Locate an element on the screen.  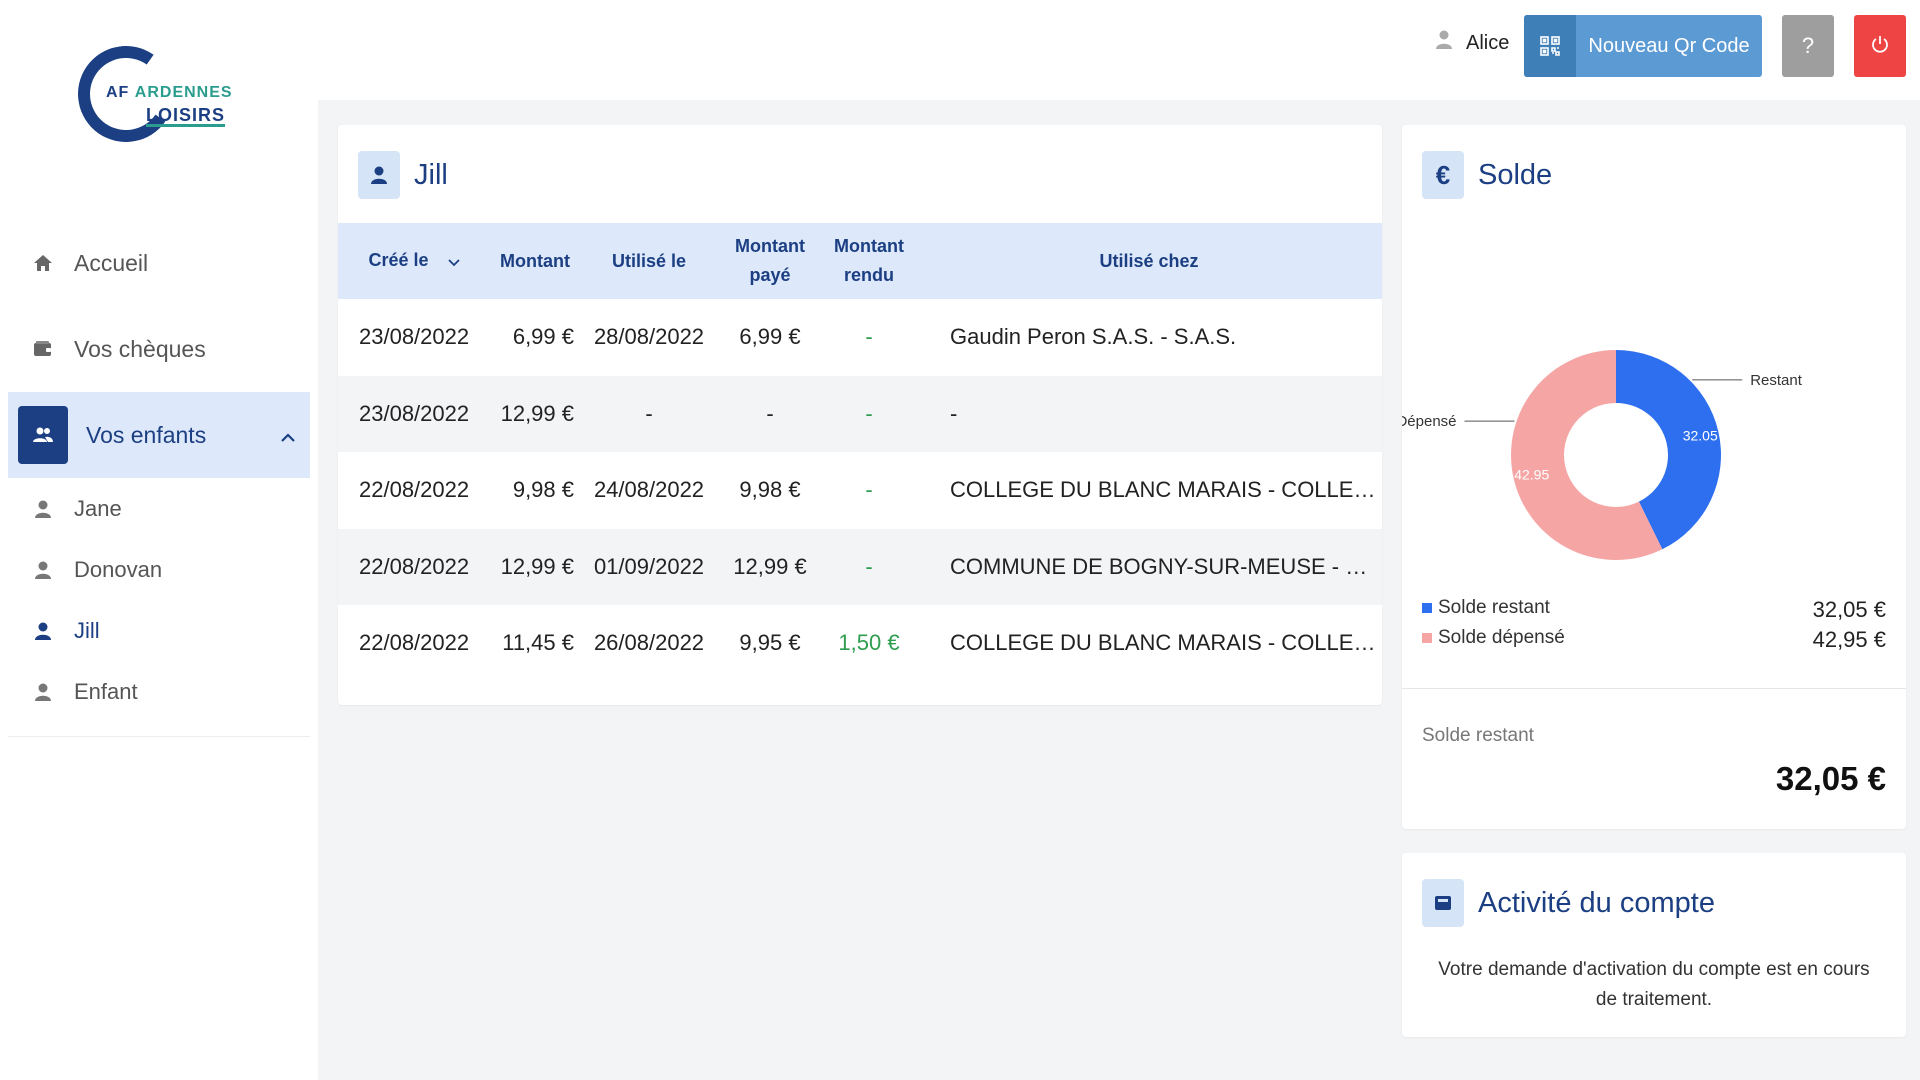
donut-slice-dépensé is located at coordinates (1587, 455).